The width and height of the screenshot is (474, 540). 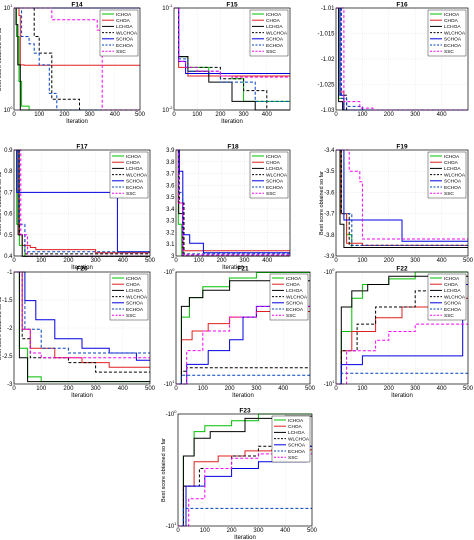 I want to click on y-tick-label: -3.8, so click(x=329, y=236).